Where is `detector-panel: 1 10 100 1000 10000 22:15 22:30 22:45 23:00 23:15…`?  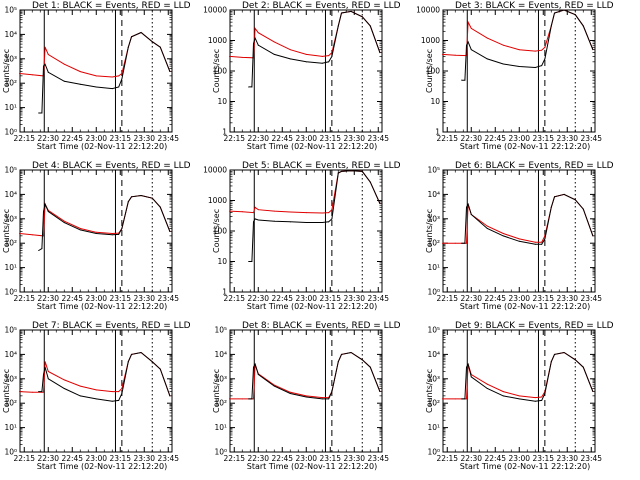
detector-panel: 1 10 100 1000 10000 22:15 22:30 22:45 23:00 23:15… is located at coordinates (296, 235).